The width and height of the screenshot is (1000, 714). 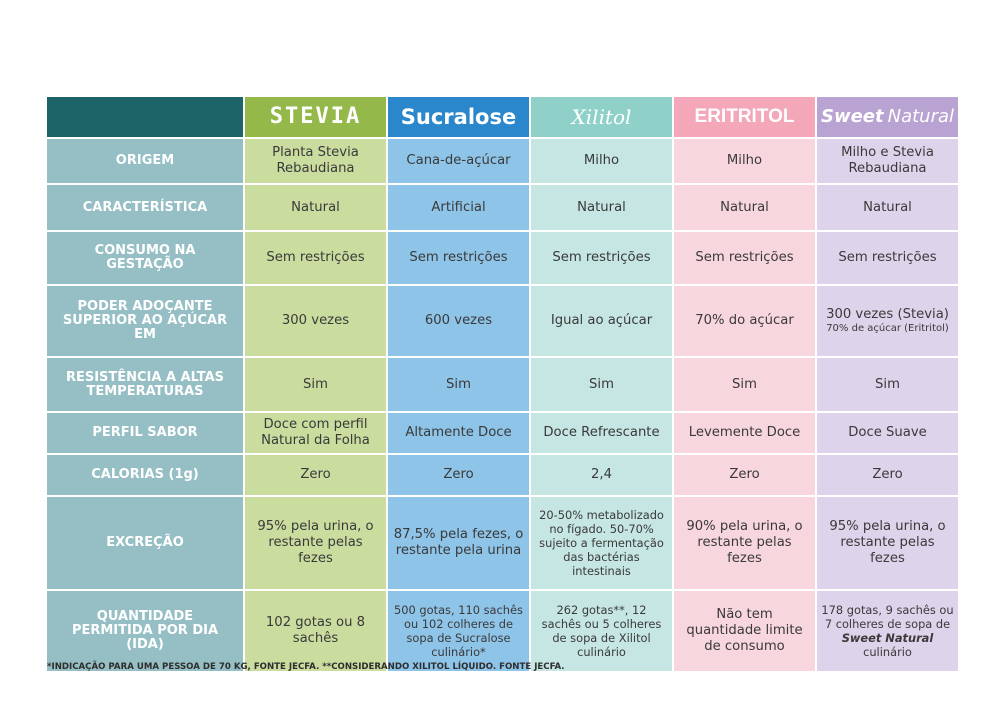 What do you see at coordinates (315, 433) in the screenshot?
I see `cell-stevia-sabor: Doce com perfil Natural da Folha` at bounding box center [315, 433].